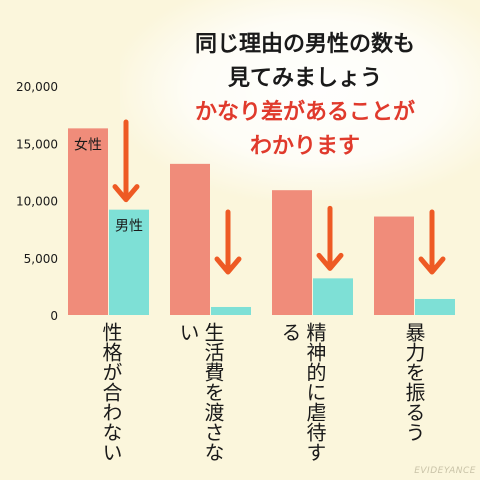 This screenshot has width=480, height=480. What do you see at coordinates (304, 44) in the screenshot?
I see `headline-line-1: 同じ理由の男性の数も` at bounding box center [304, 44].